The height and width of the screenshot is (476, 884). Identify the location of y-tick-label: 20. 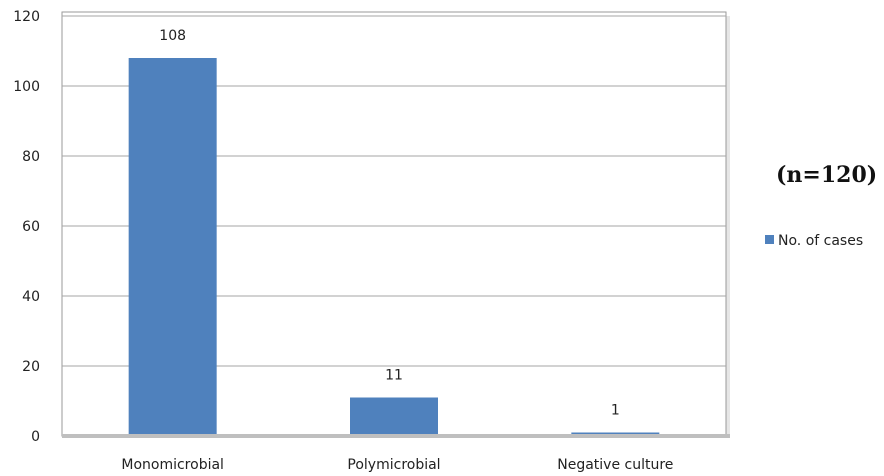
(31, 367).